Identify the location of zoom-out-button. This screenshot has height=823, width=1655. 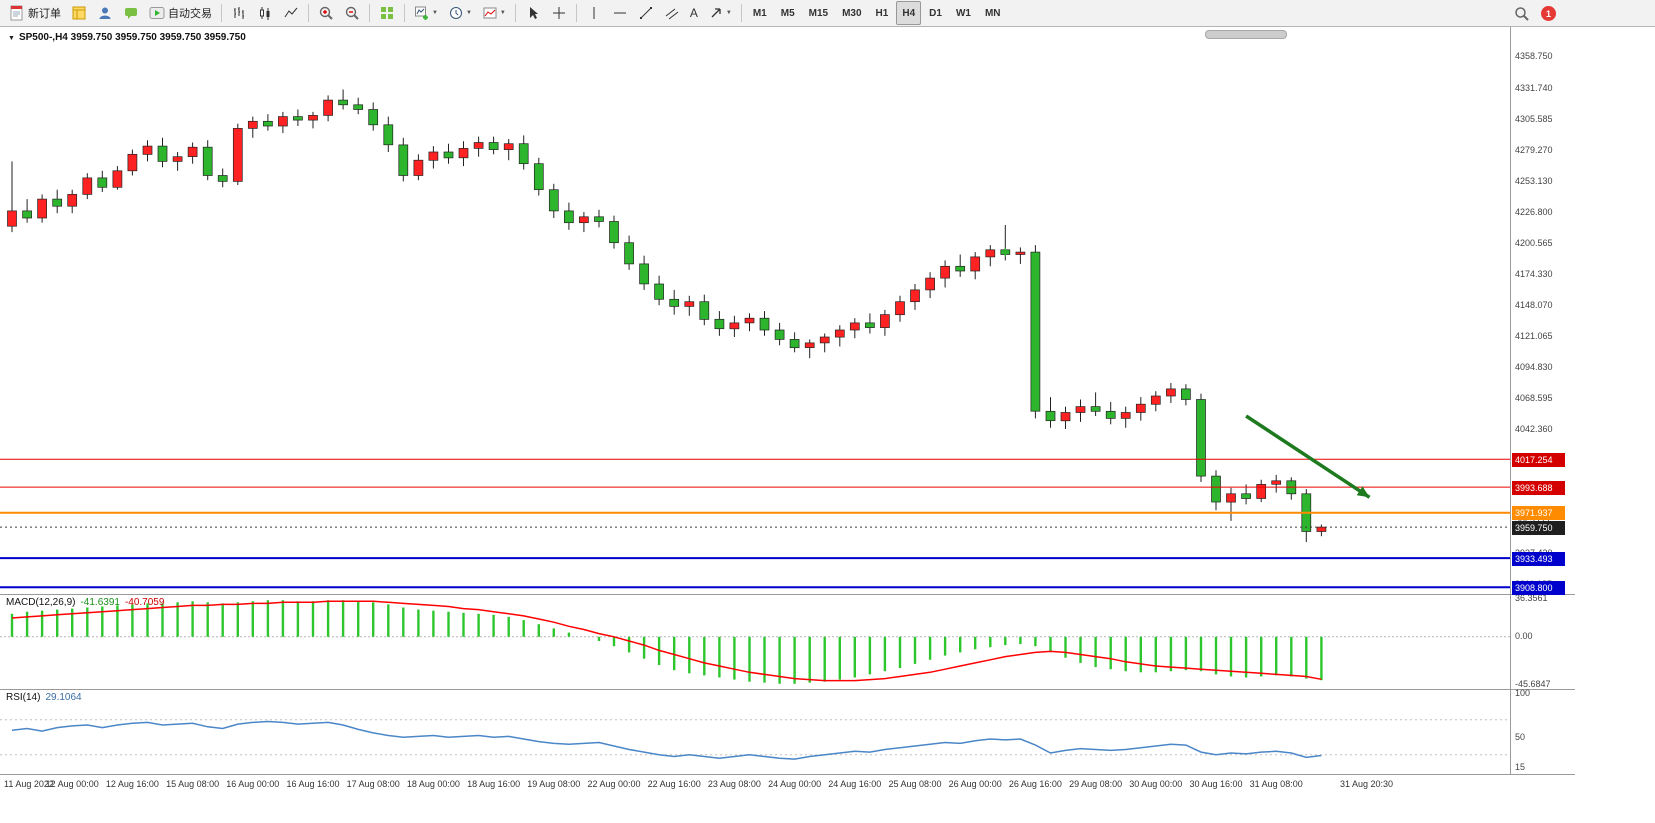
(352, 13).